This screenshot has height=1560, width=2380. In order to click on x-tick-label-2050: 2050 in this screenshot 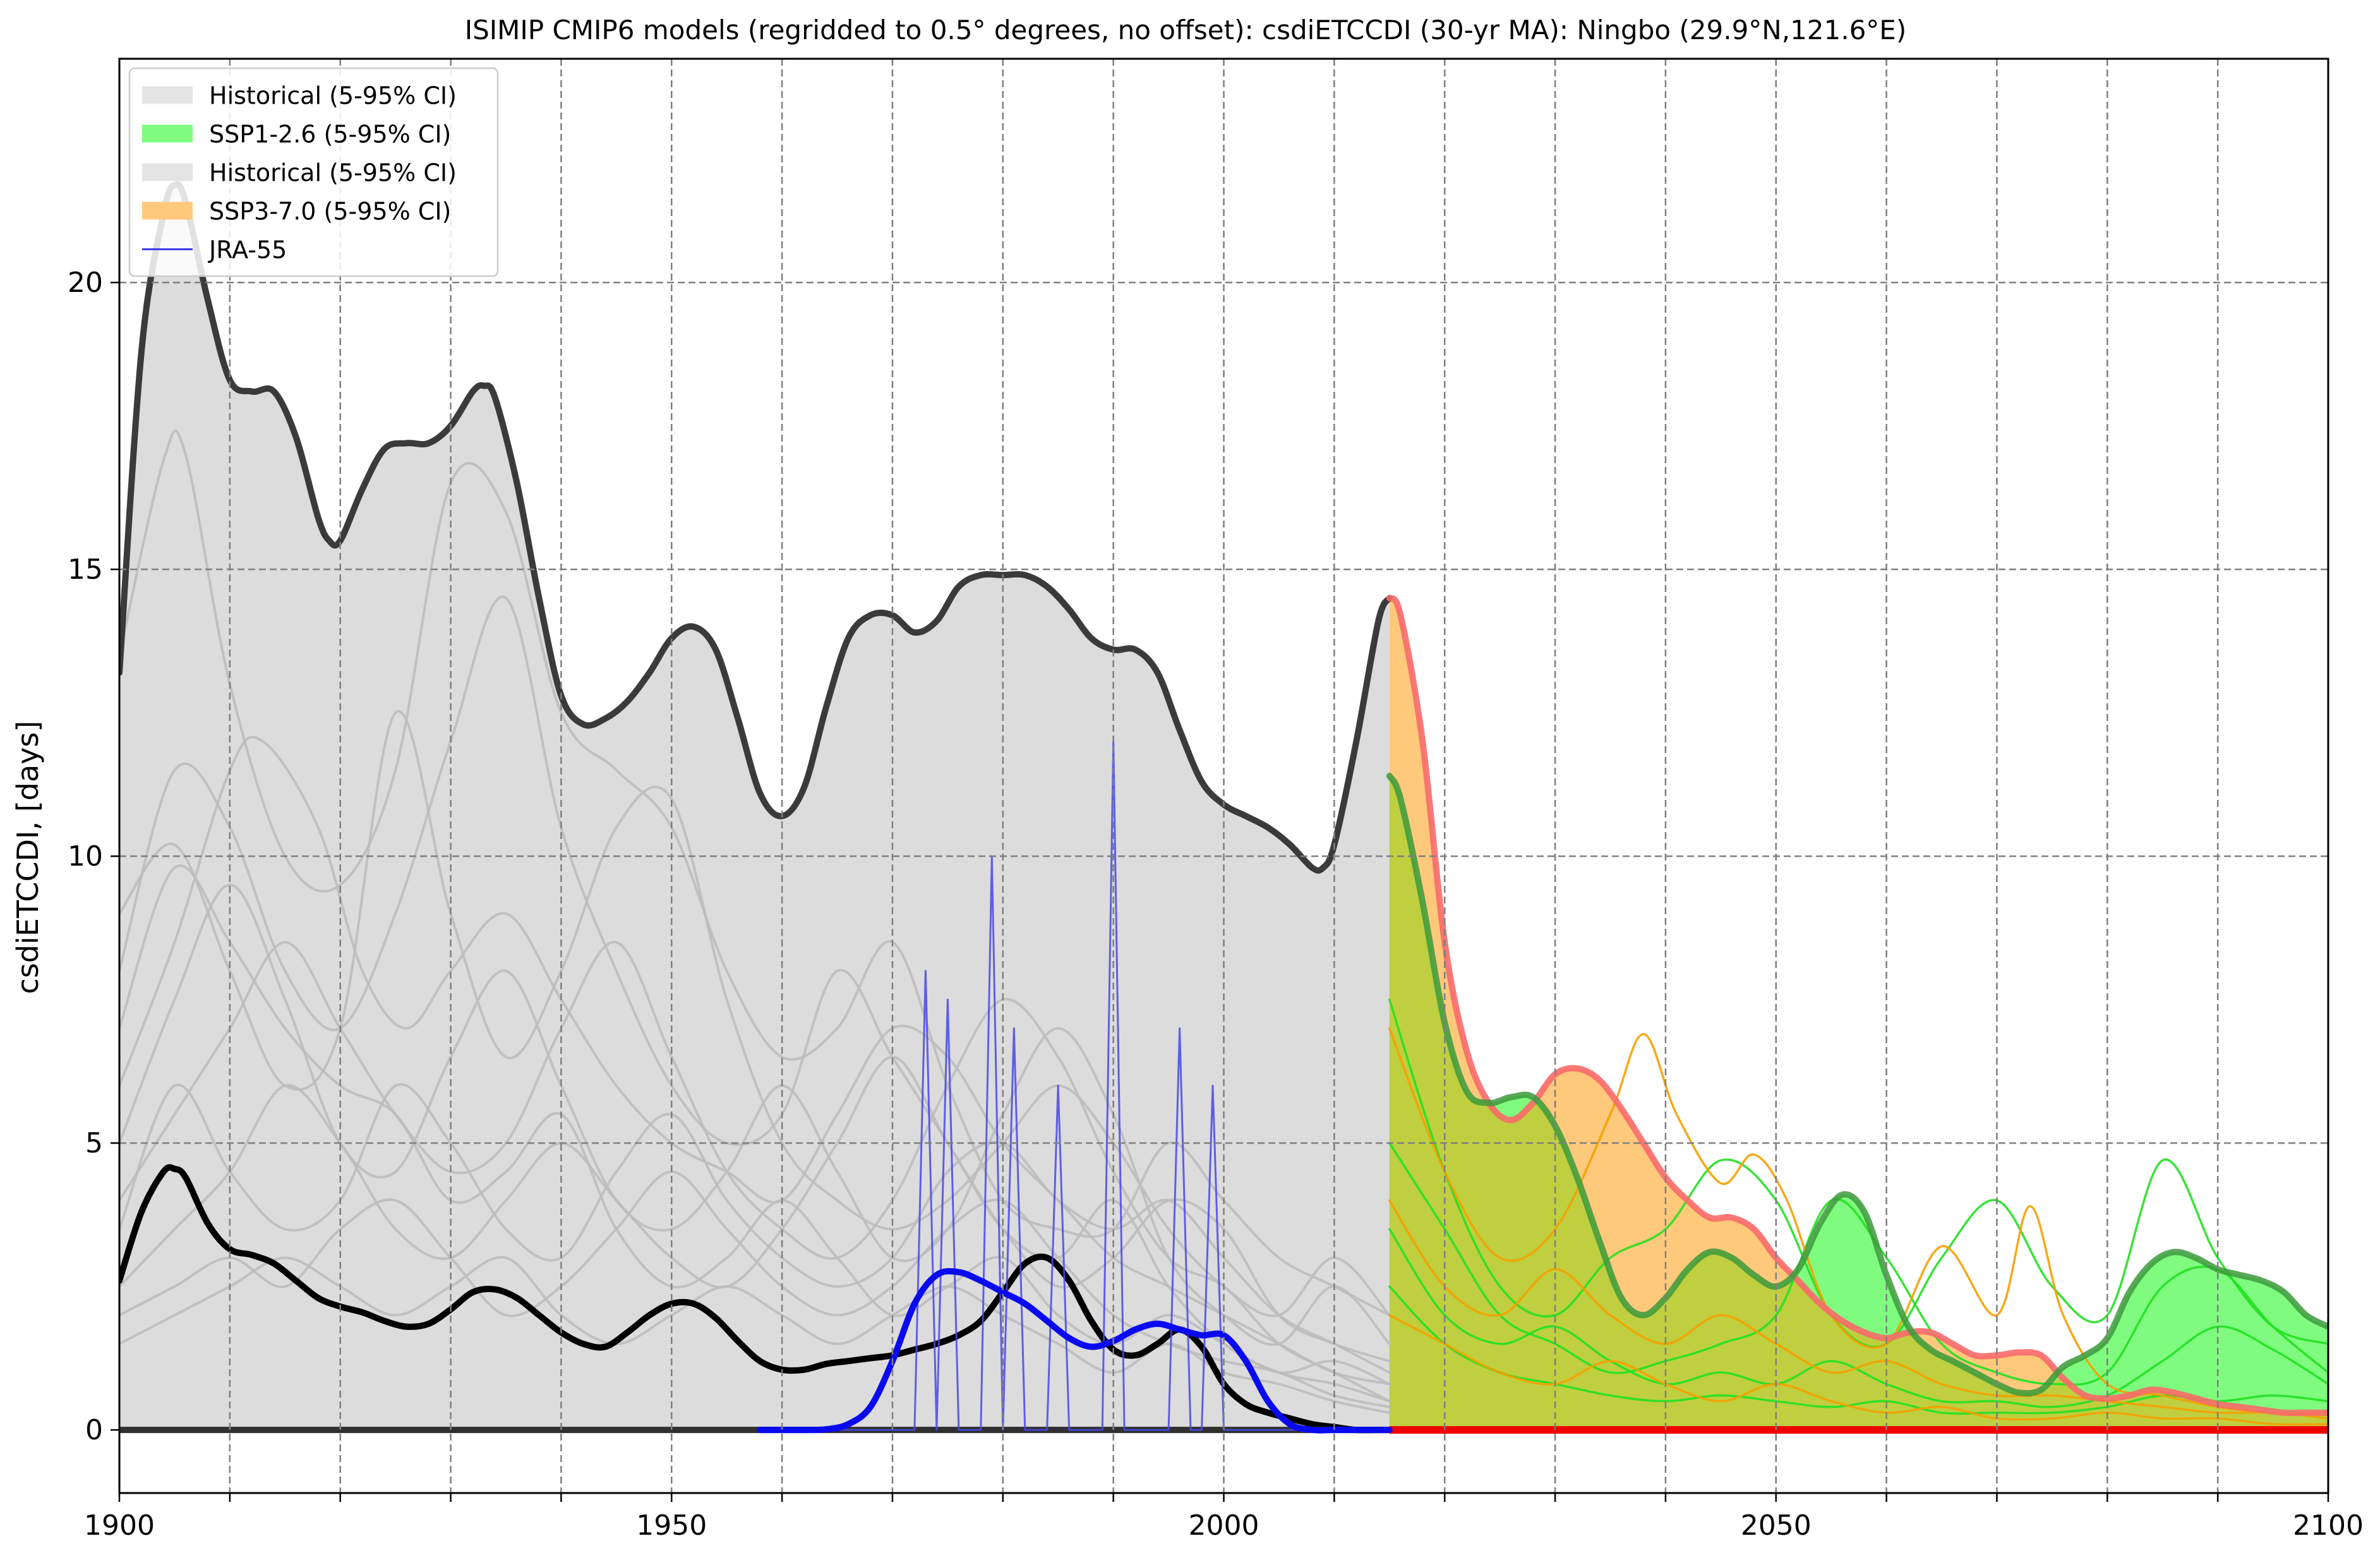, I will do `click(1776, 1525)`.